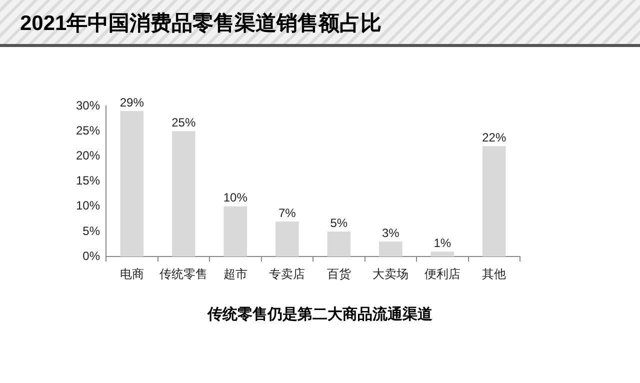 The image size is (640, 383). I want to click on y-tick-label: 15%, so click(88, 181).